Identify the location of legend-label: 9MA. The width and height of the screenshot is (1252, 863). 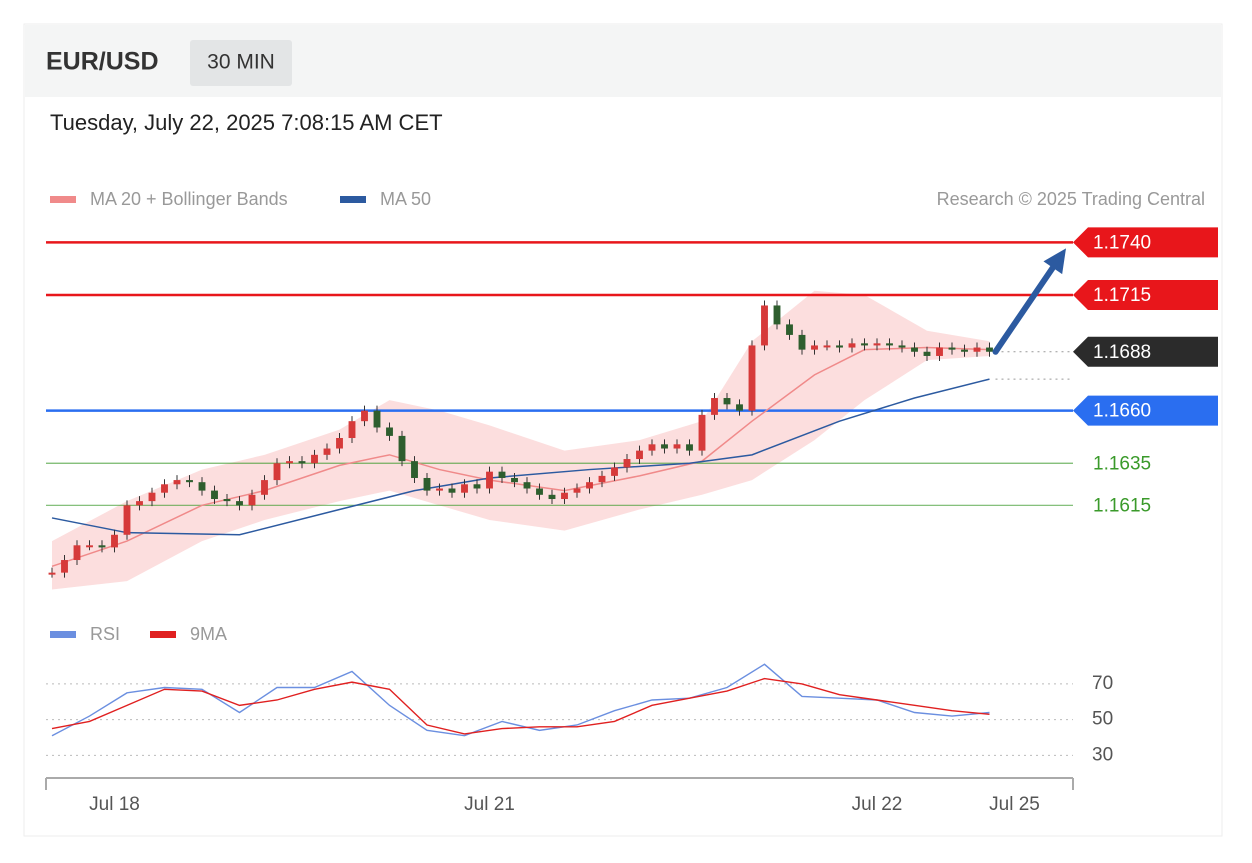
(208, 634).